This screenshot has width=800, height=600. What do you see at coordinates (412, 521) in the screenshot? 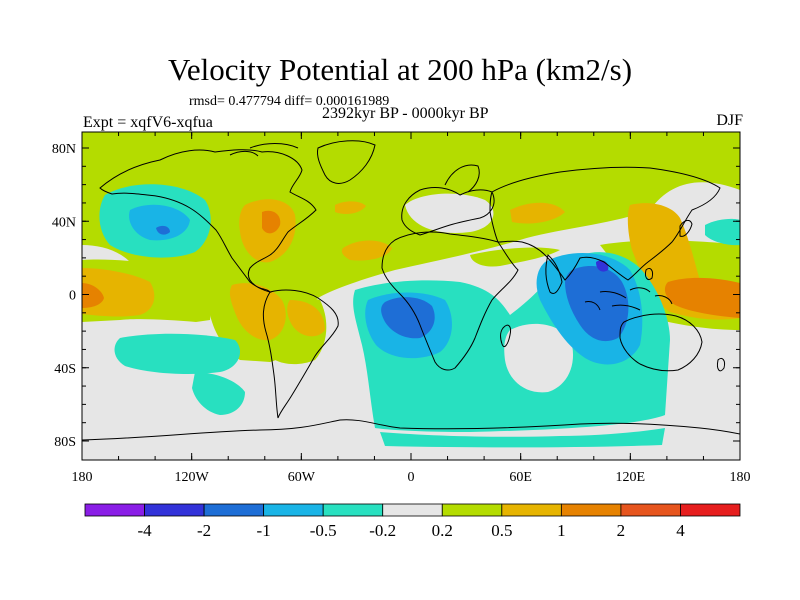
I see `colorbar: -4 -2 -1 -0.5 -0.2 0.2 0.5 1 2 4` at bounding box center [412, 521].